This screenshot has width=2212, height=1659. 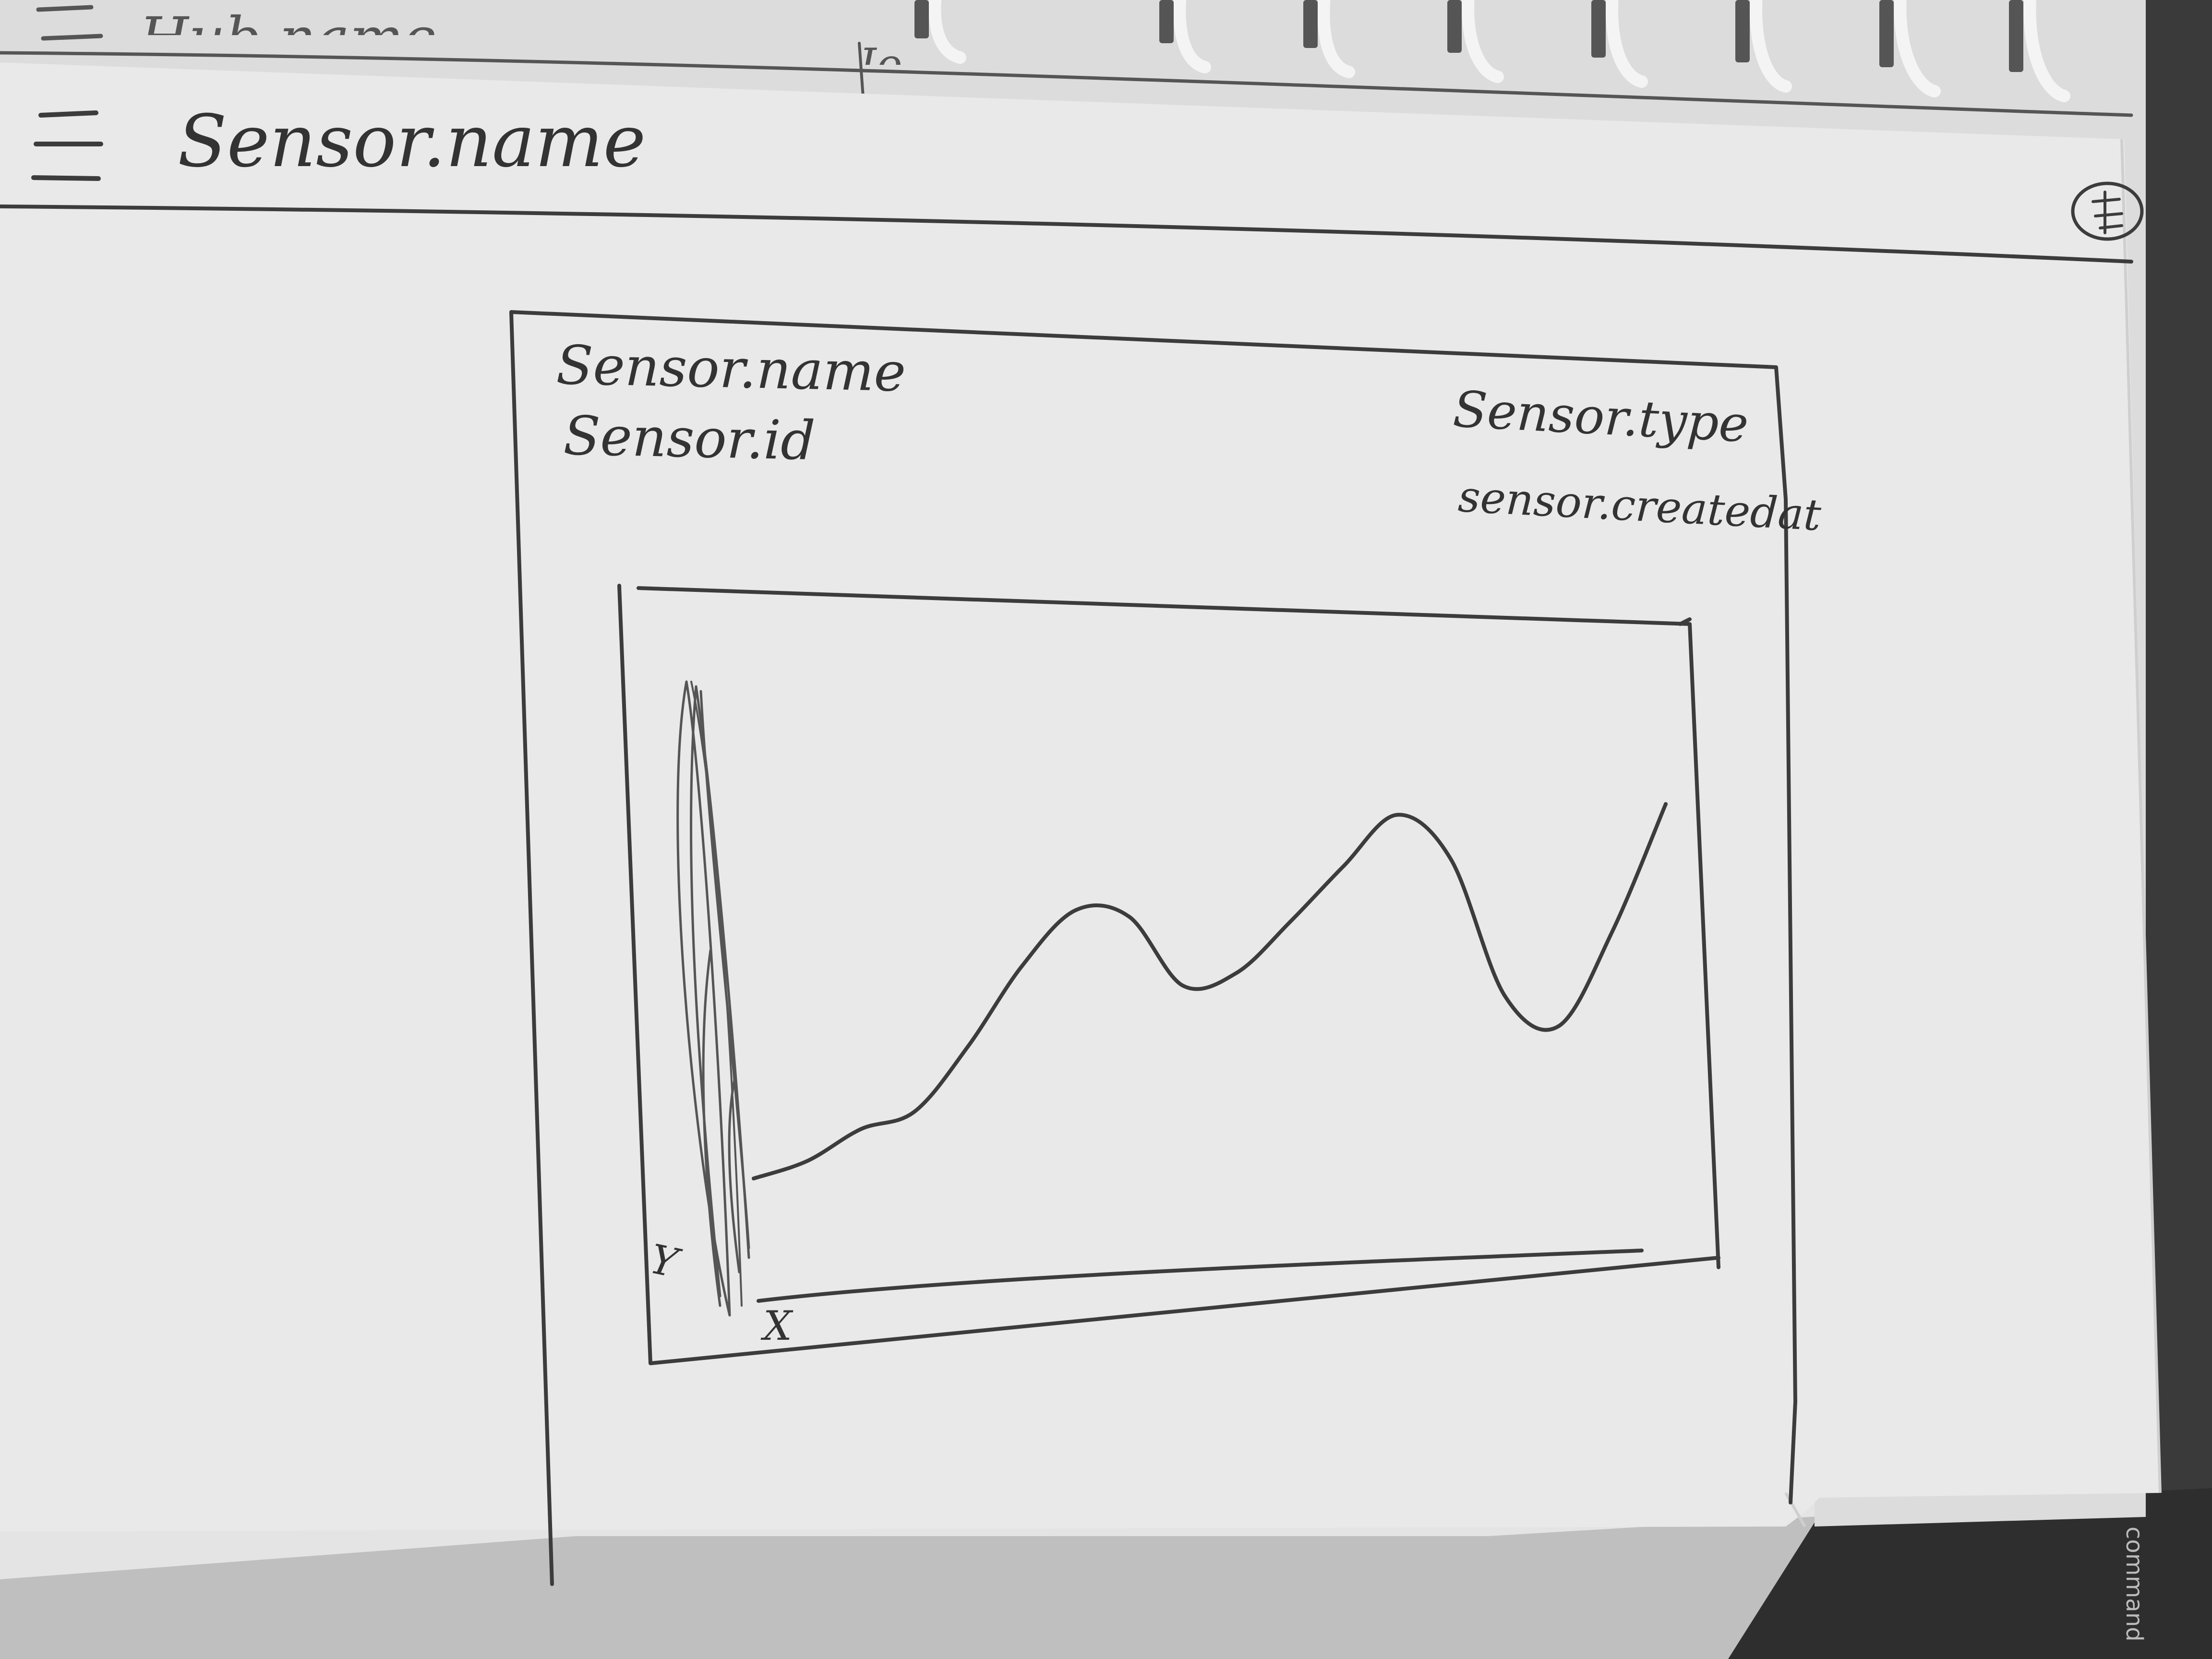 What do you see at coordinates (412, 141) in the screenshot?
I see `page-title: Sensor.name` at bounding box center [412, 141].